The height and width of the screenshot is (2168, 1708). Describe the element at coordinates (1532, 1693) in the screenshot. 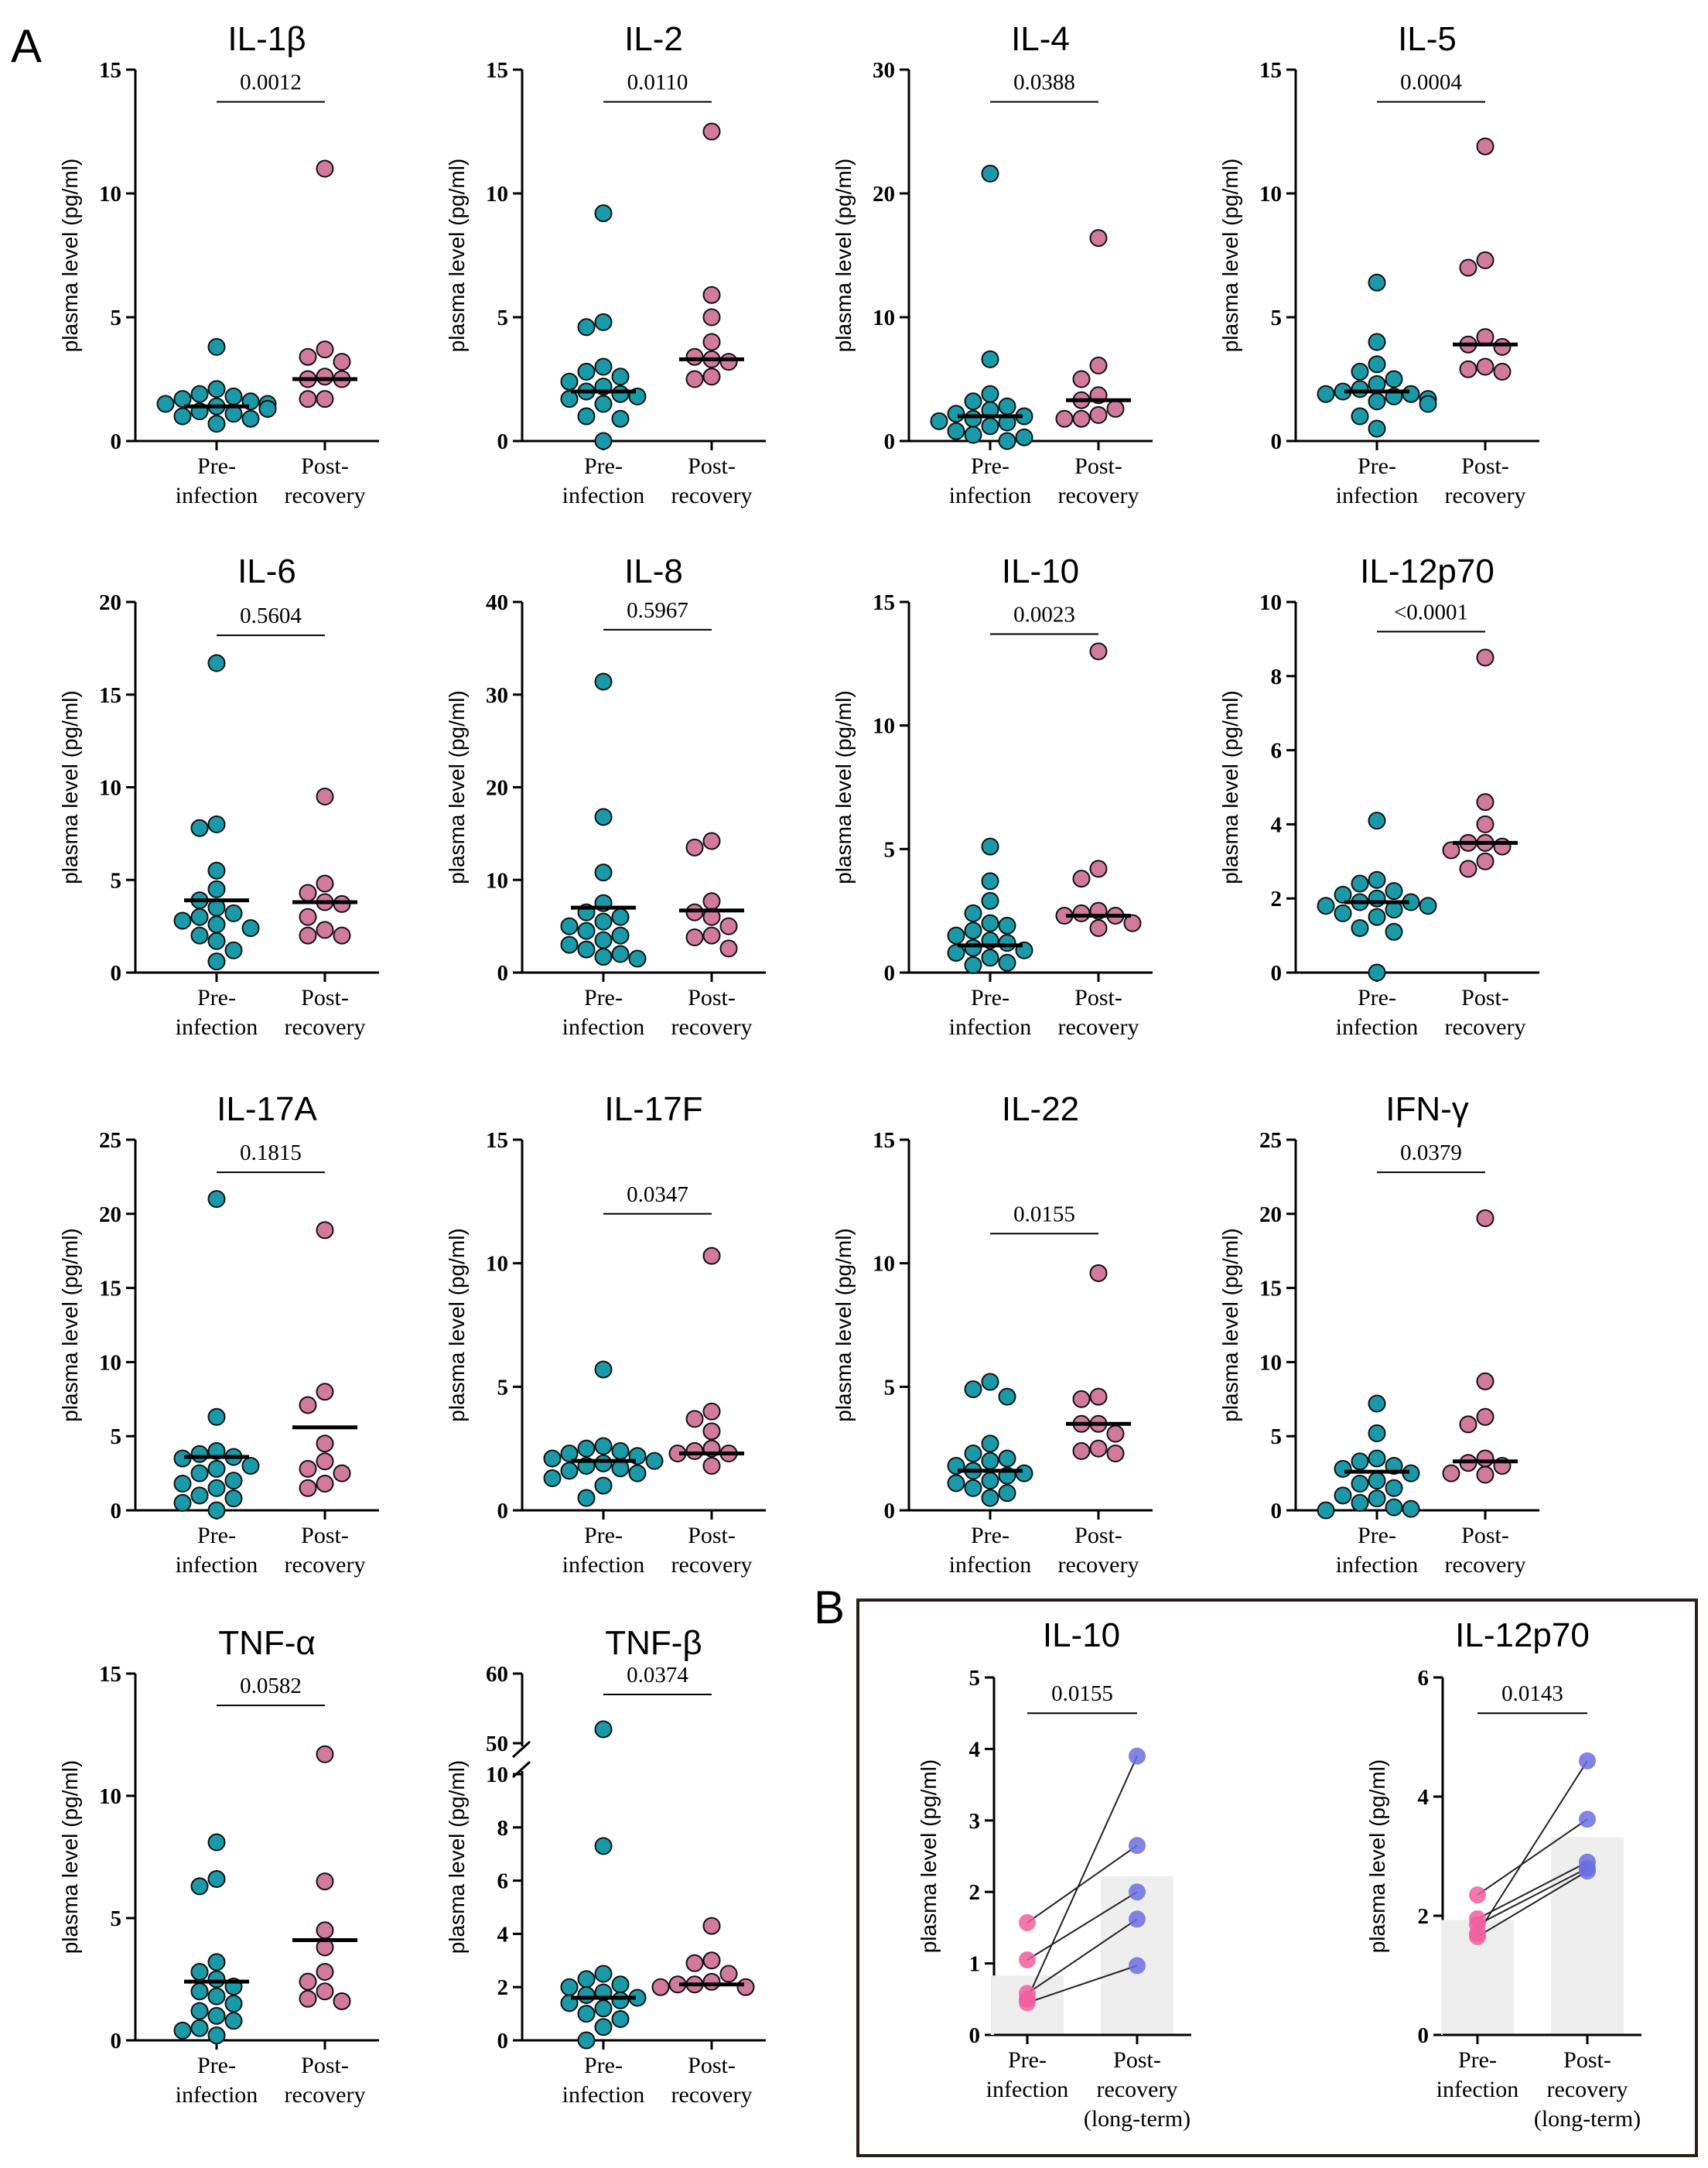

I see `p-value: 0.0143` at that location.